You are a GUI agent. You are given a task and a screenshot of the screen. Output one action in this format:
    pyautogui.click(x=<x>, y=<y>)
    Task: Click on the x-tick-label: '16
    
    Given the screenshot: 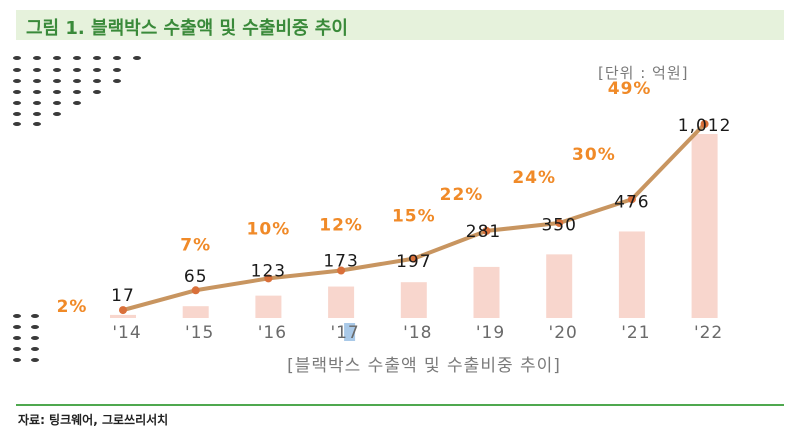 What is the action you would take?
    pyautogui.click(x=272, y=333)
    